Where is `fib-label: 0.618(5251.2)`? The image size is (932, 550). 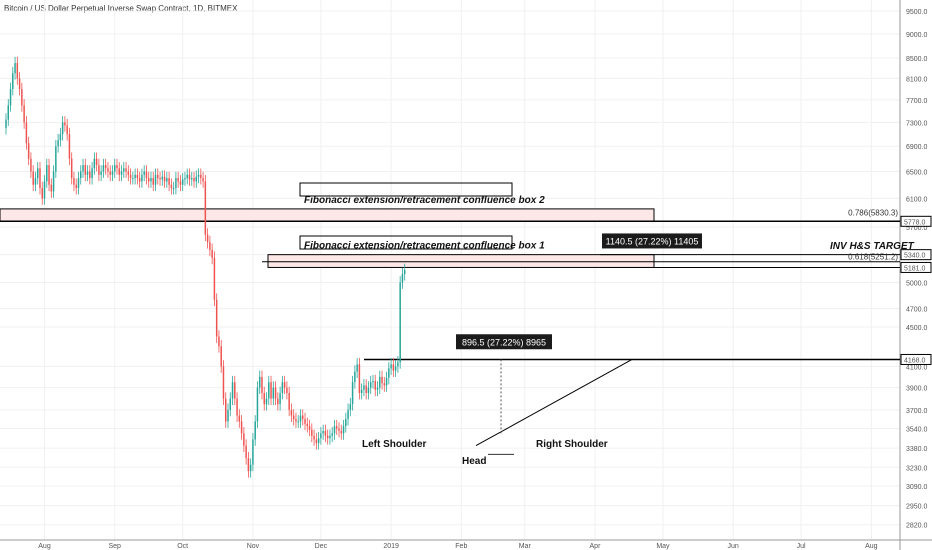 fib-label: 0.618(5251.2) is located at coordinates (873, 257).